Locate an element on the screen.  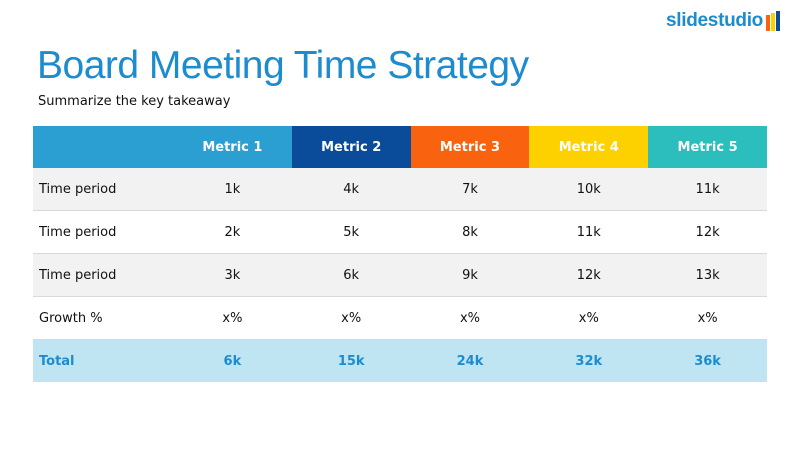
logo: slidestudio is located at coordinates (723, 21).